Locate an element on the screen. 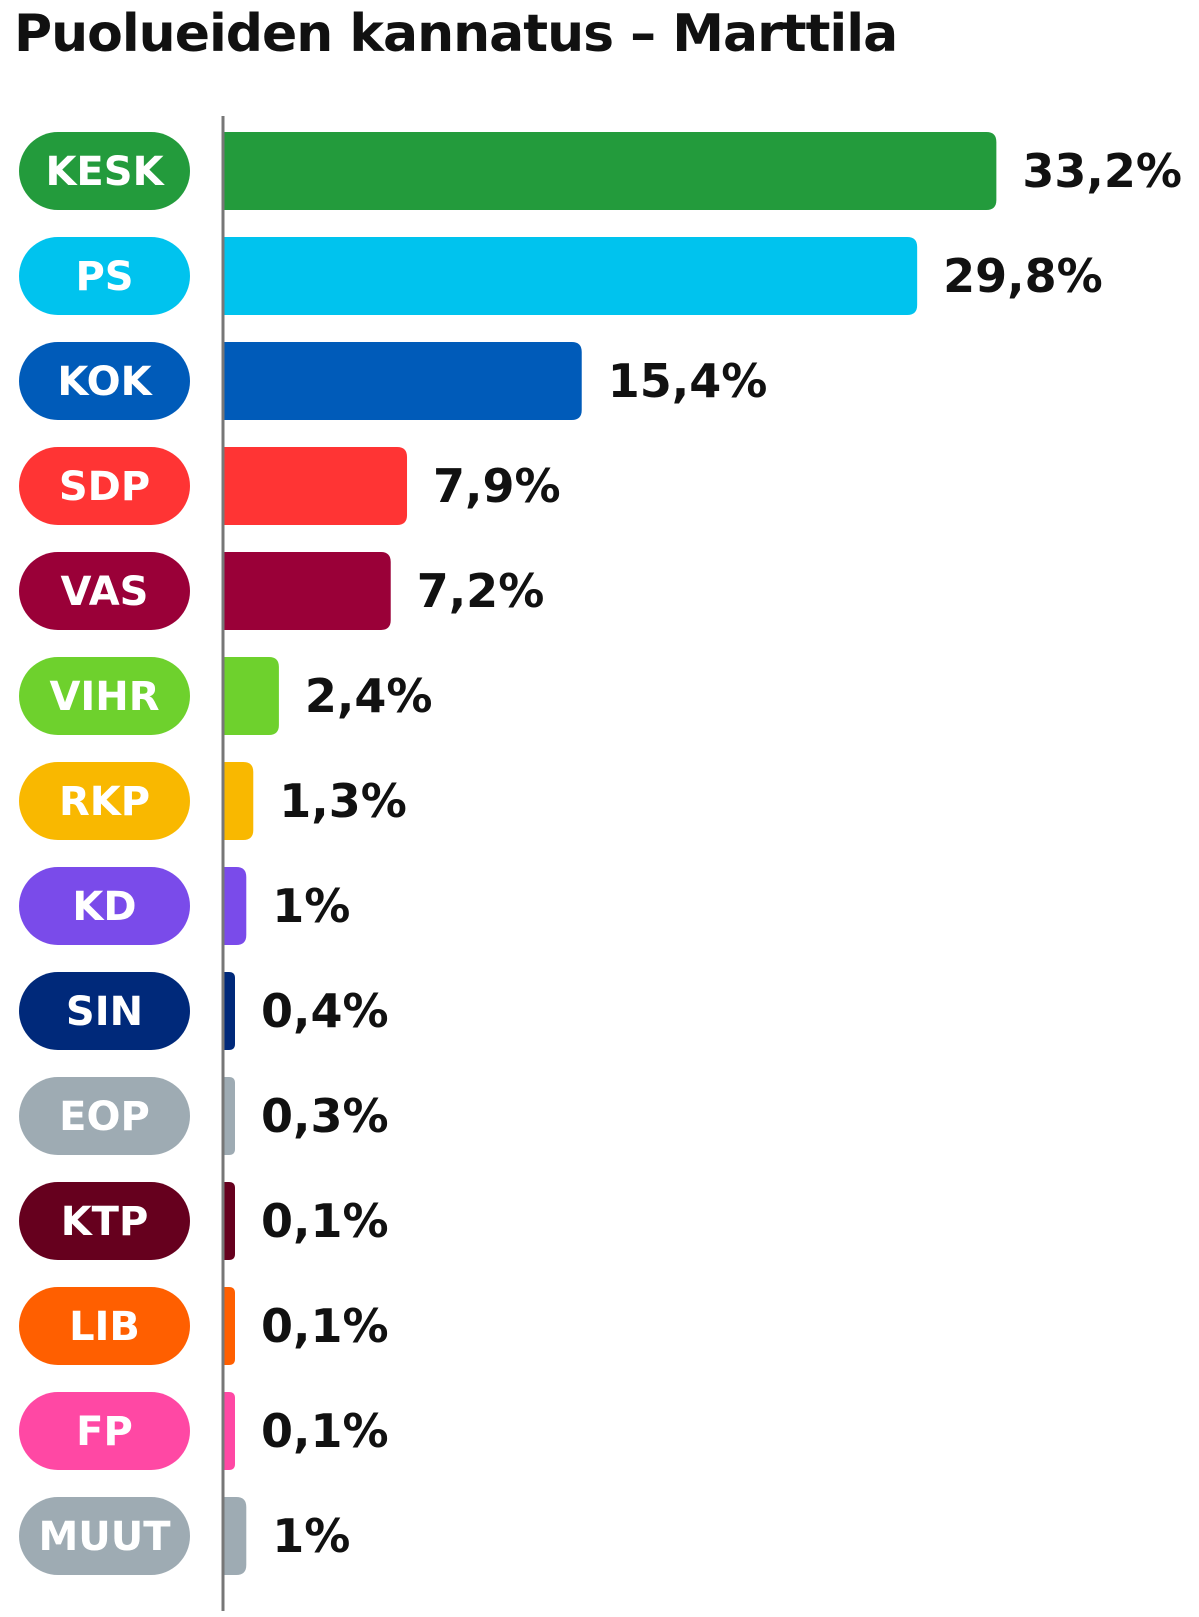 The height and width of the screenshot is (1617, 1199). category-label-kesk: KESK is located at coordinates (105, 172).